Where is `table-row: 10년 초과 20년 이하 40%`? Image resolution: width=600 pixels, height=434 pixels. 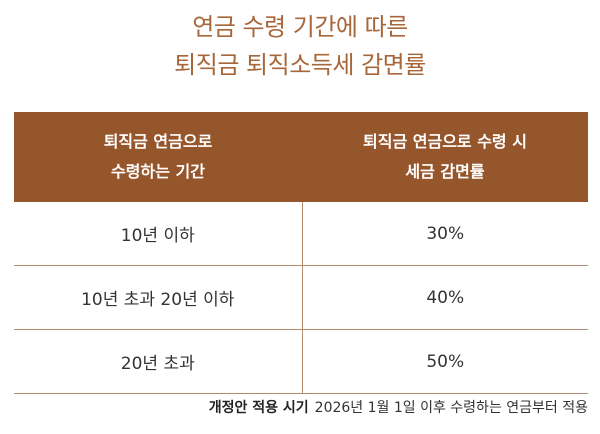
table-row: 10년 초과 20년 이하 40% is located at coordinates (301, 298).